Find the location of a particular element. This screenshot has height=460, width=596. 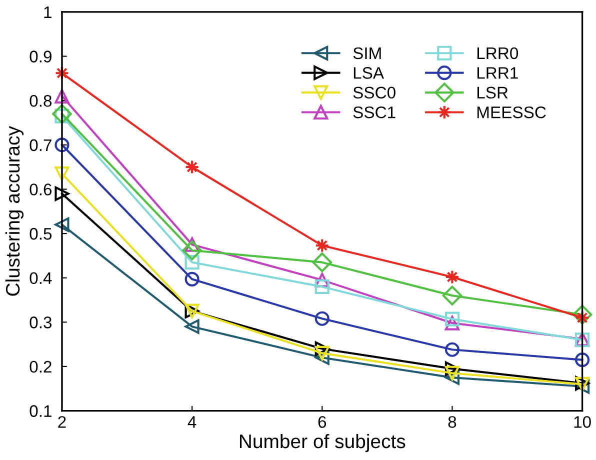

y-tick-label: 0.1 is located at coordinates (41, 411).